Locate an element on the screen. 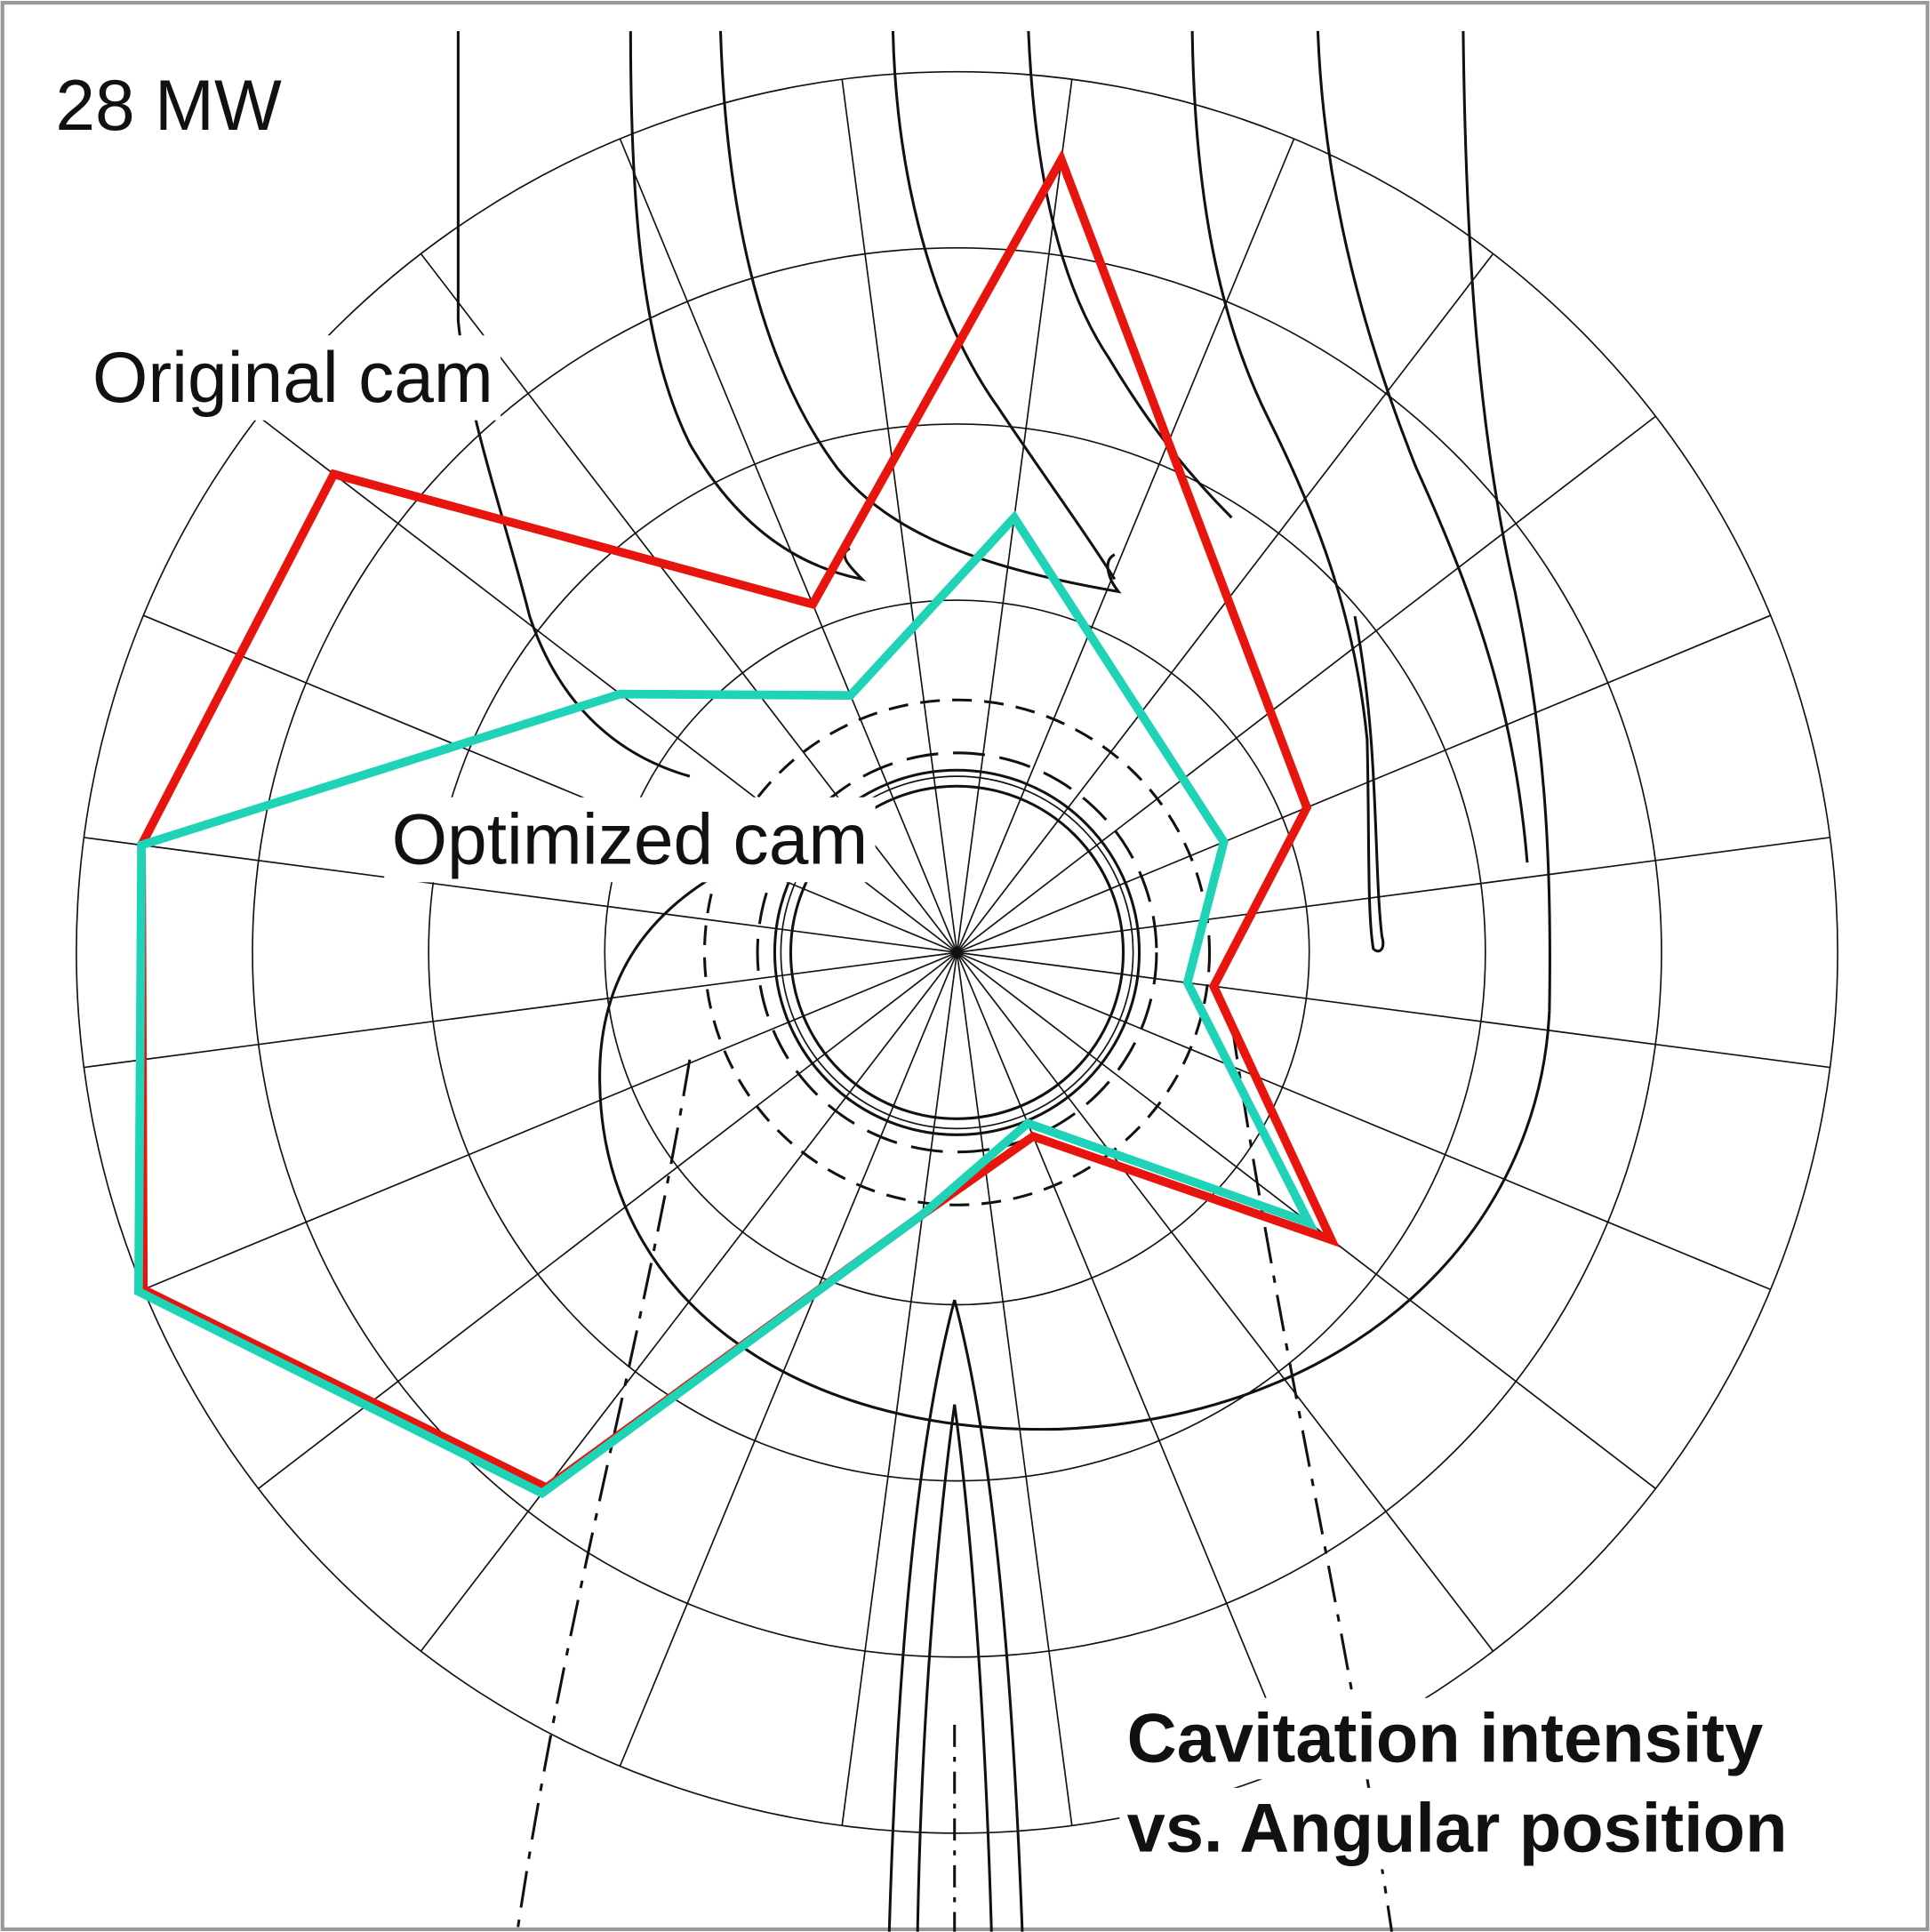  chart-title: Cavitation intensity is located at coordinates (1445, 1739).